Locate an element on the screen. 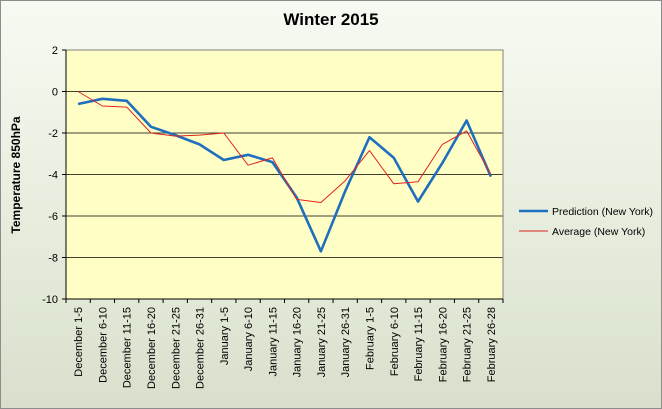 Image resolution: width=662 pixels, height=409 pixels. x-tick-label: February 16-20 is located at coordinates (443, 344).